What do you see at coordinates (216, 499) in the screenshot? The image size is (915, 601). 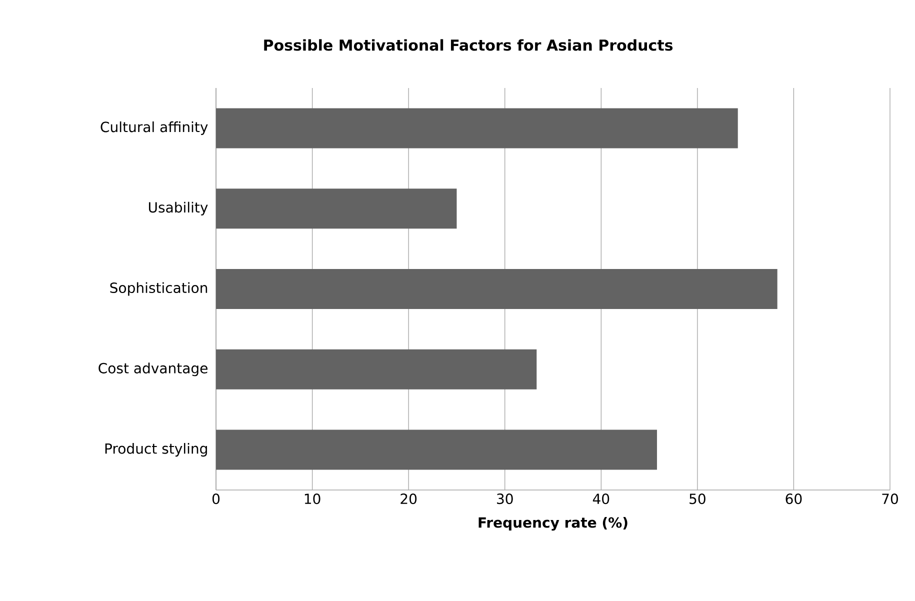 I see `x-tick-label: 0` at bounding box center [216, 499].